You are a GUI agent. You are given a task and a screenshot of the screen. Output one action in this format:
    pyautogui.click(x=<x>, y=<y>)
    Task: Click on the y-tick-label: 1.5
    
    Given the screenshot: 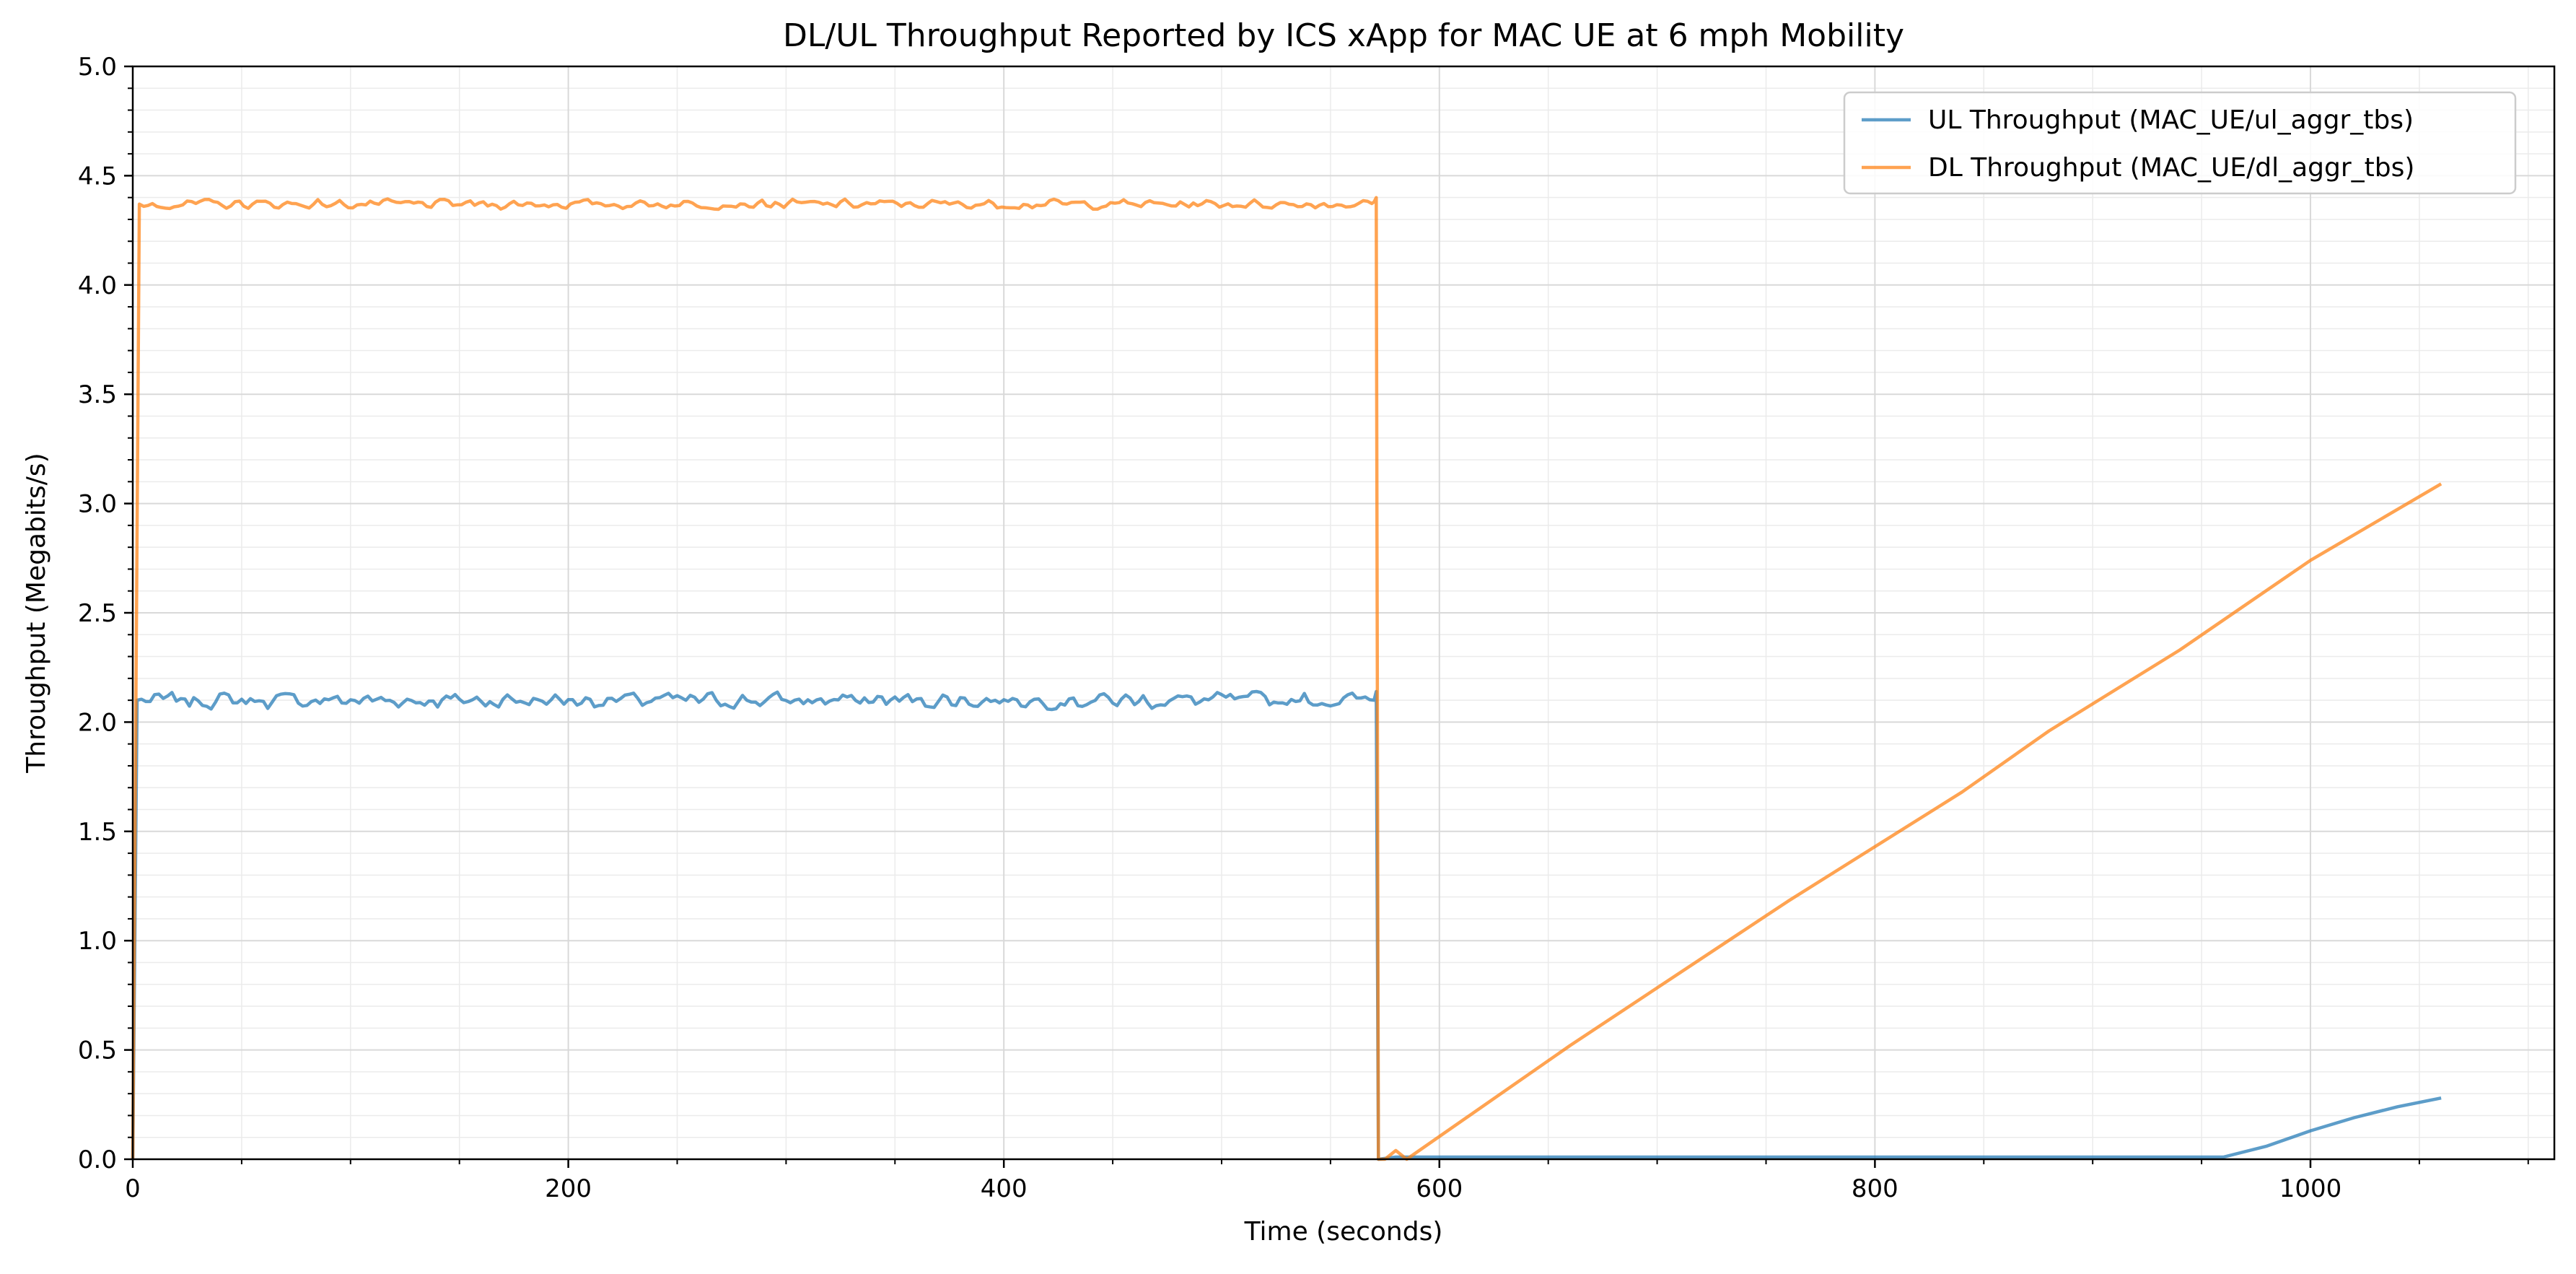 What is the action you would take?
    pyautogui.click(x=97, y=833)
    